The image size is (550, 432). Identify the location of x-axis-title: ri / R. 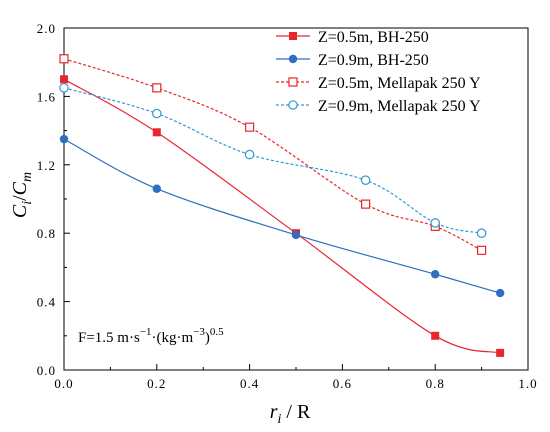
(290, 414).